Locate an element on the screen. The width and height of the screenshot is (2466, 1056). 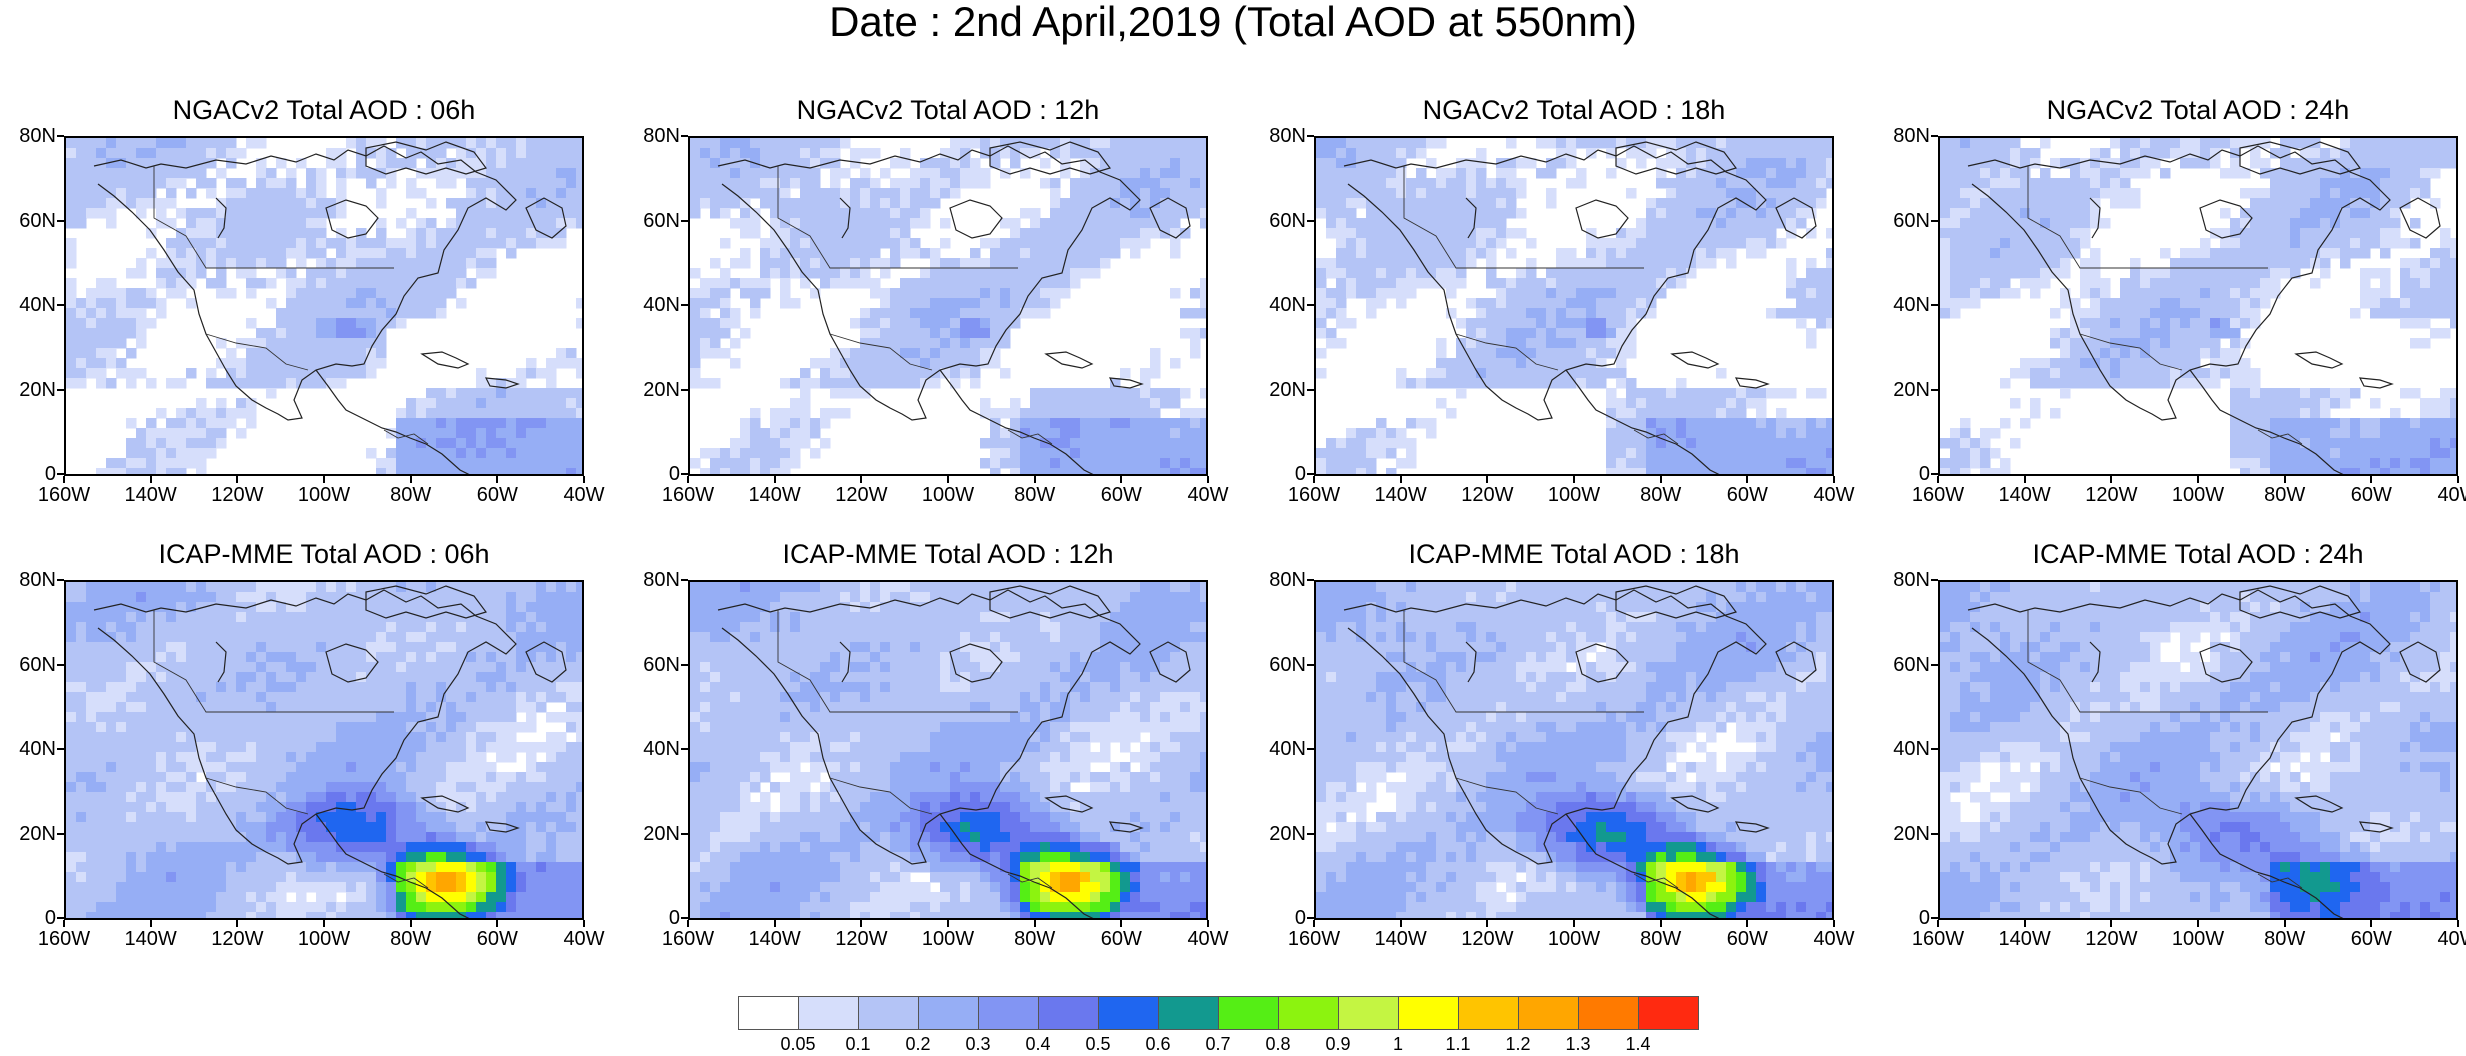
colorbar-label: 1 is located at coordinates (1397, 1044).